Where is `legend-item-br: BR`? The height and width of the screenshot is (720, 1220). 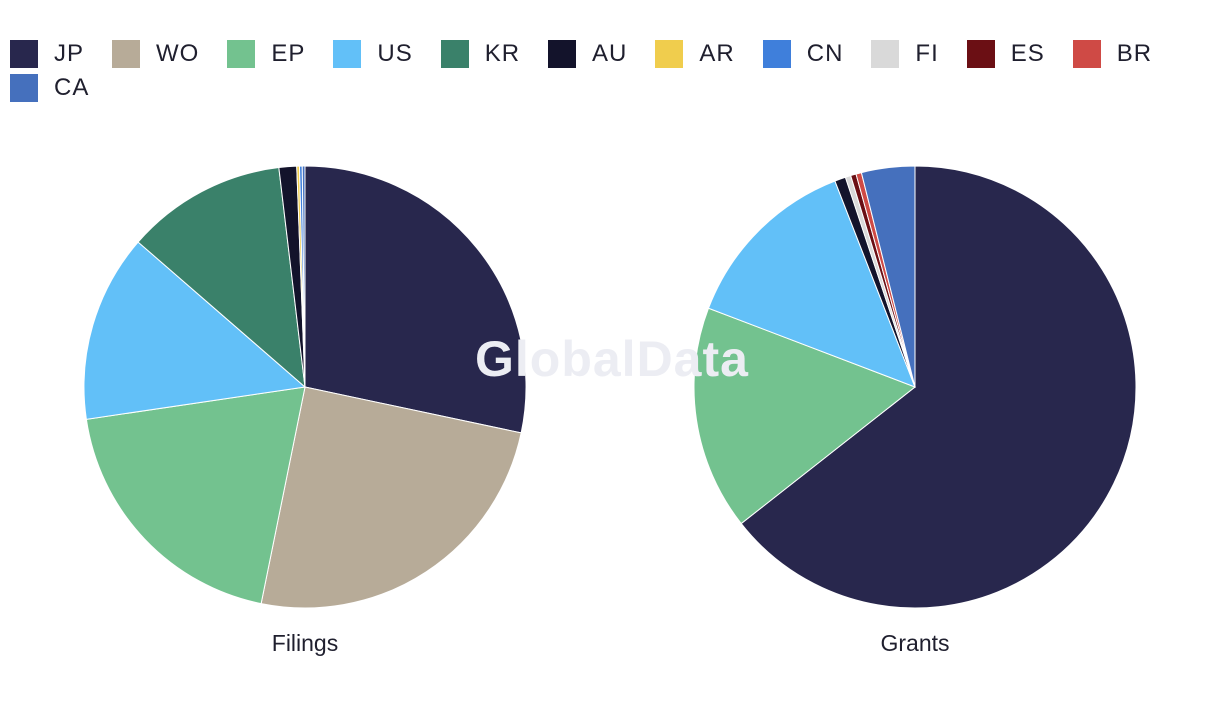
legend-item-br: BR is located at coordinates (1112, 54).